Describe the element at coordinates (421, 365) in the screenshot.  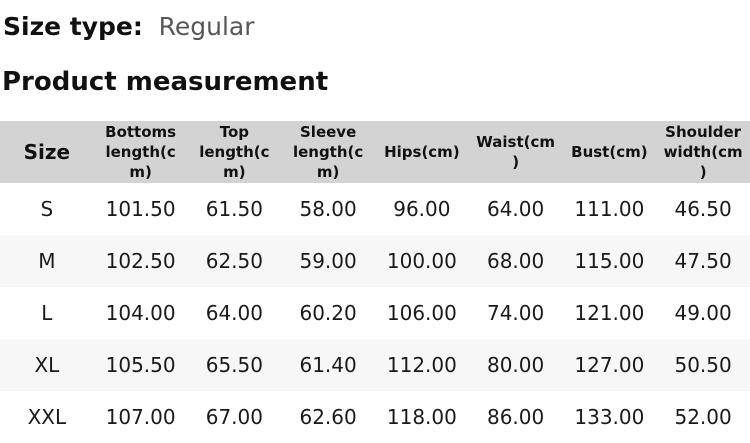
I see `measurement-cell: 112.00` at that location.